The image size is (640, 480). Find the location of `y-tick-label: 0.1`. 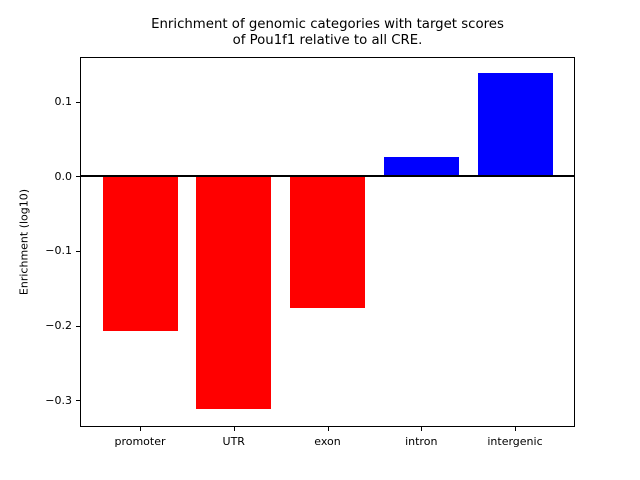

y-tick-label: 0.1 is located at coordinates (63, 102).